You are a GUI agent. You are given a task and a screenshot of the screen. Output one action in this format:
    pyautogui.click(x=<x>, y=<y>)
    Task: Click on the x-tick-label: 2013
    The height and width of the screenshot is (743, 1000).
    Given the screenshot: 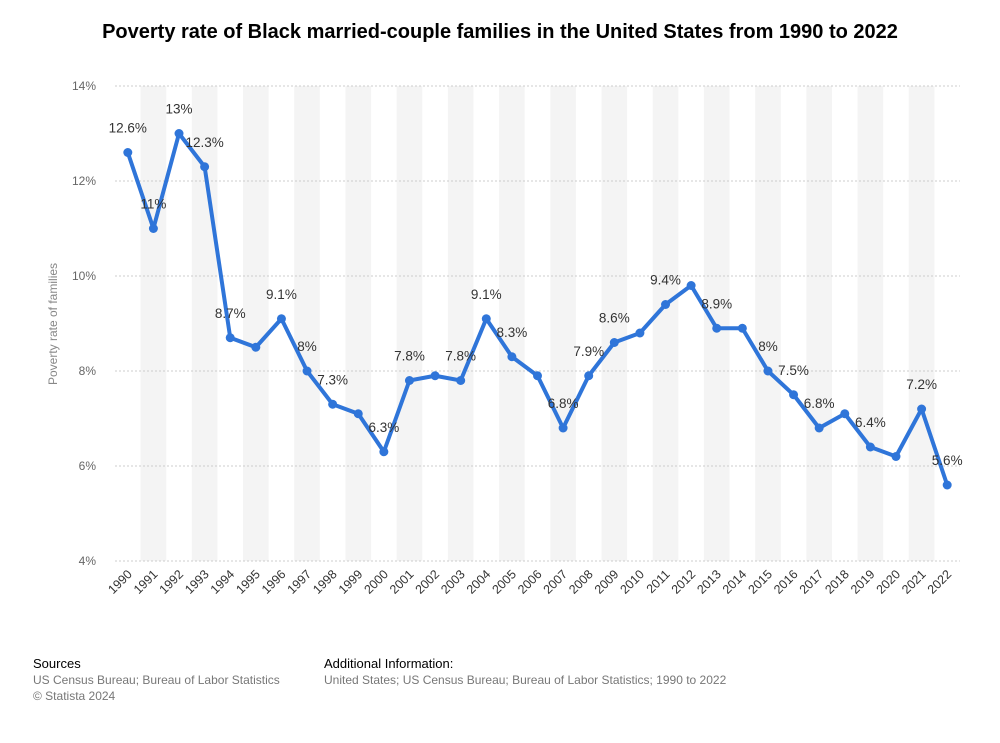 What is the action you would take?
    pyautogui.click(x=709, y=582)
    